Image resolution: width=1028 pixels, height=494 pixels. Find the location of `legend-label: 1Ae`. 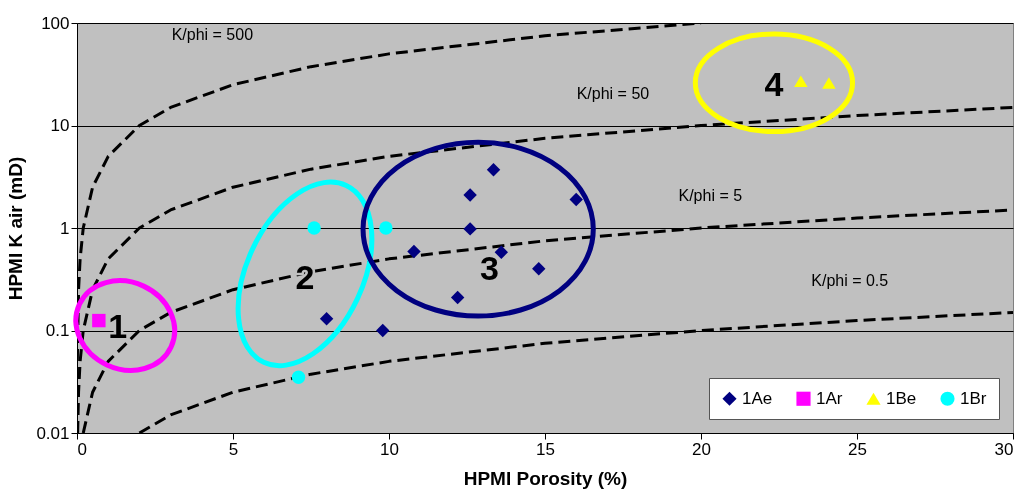

legend-label: 1Ae is located at coordinates (757, 398).